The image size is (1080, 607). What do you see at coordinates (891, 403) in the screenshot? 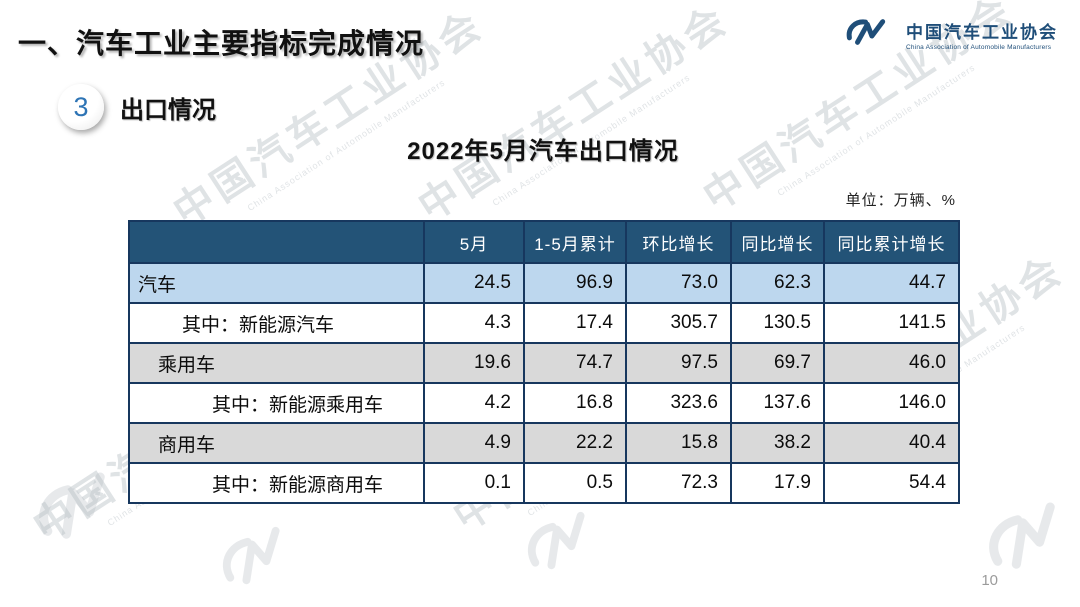
I see `cell-value: 146.0` at bounding box center [891, 403].